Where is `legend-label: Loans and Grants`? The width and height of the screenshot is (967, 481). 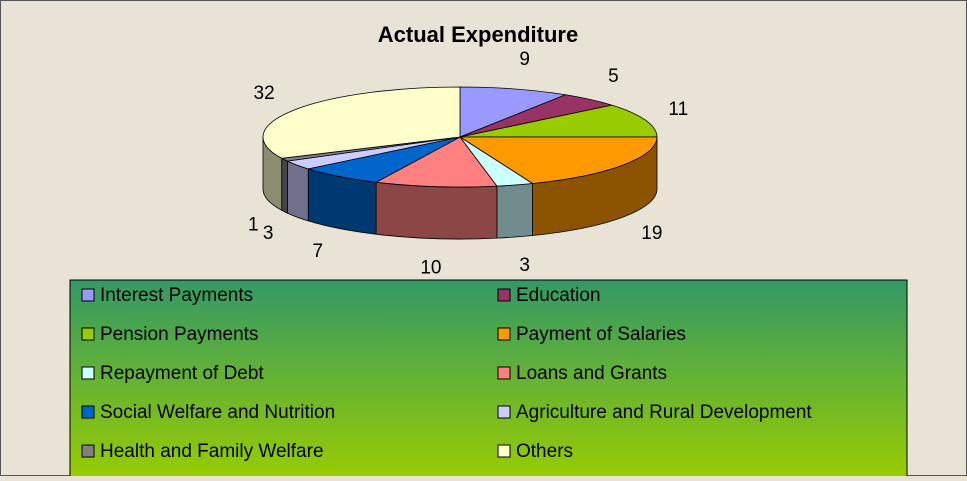 legend-label: Loans and Grants is located at coordinates (591, 373).